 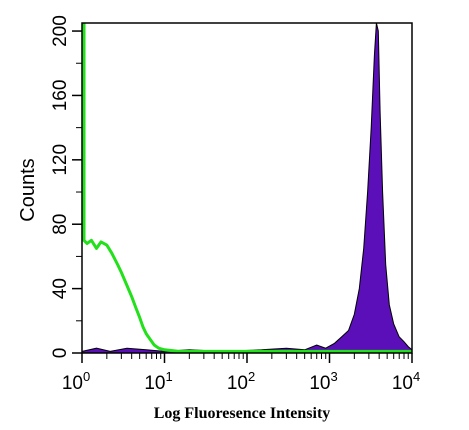 I want to click on y-tick-label: 0, so click(x=60, y=353).